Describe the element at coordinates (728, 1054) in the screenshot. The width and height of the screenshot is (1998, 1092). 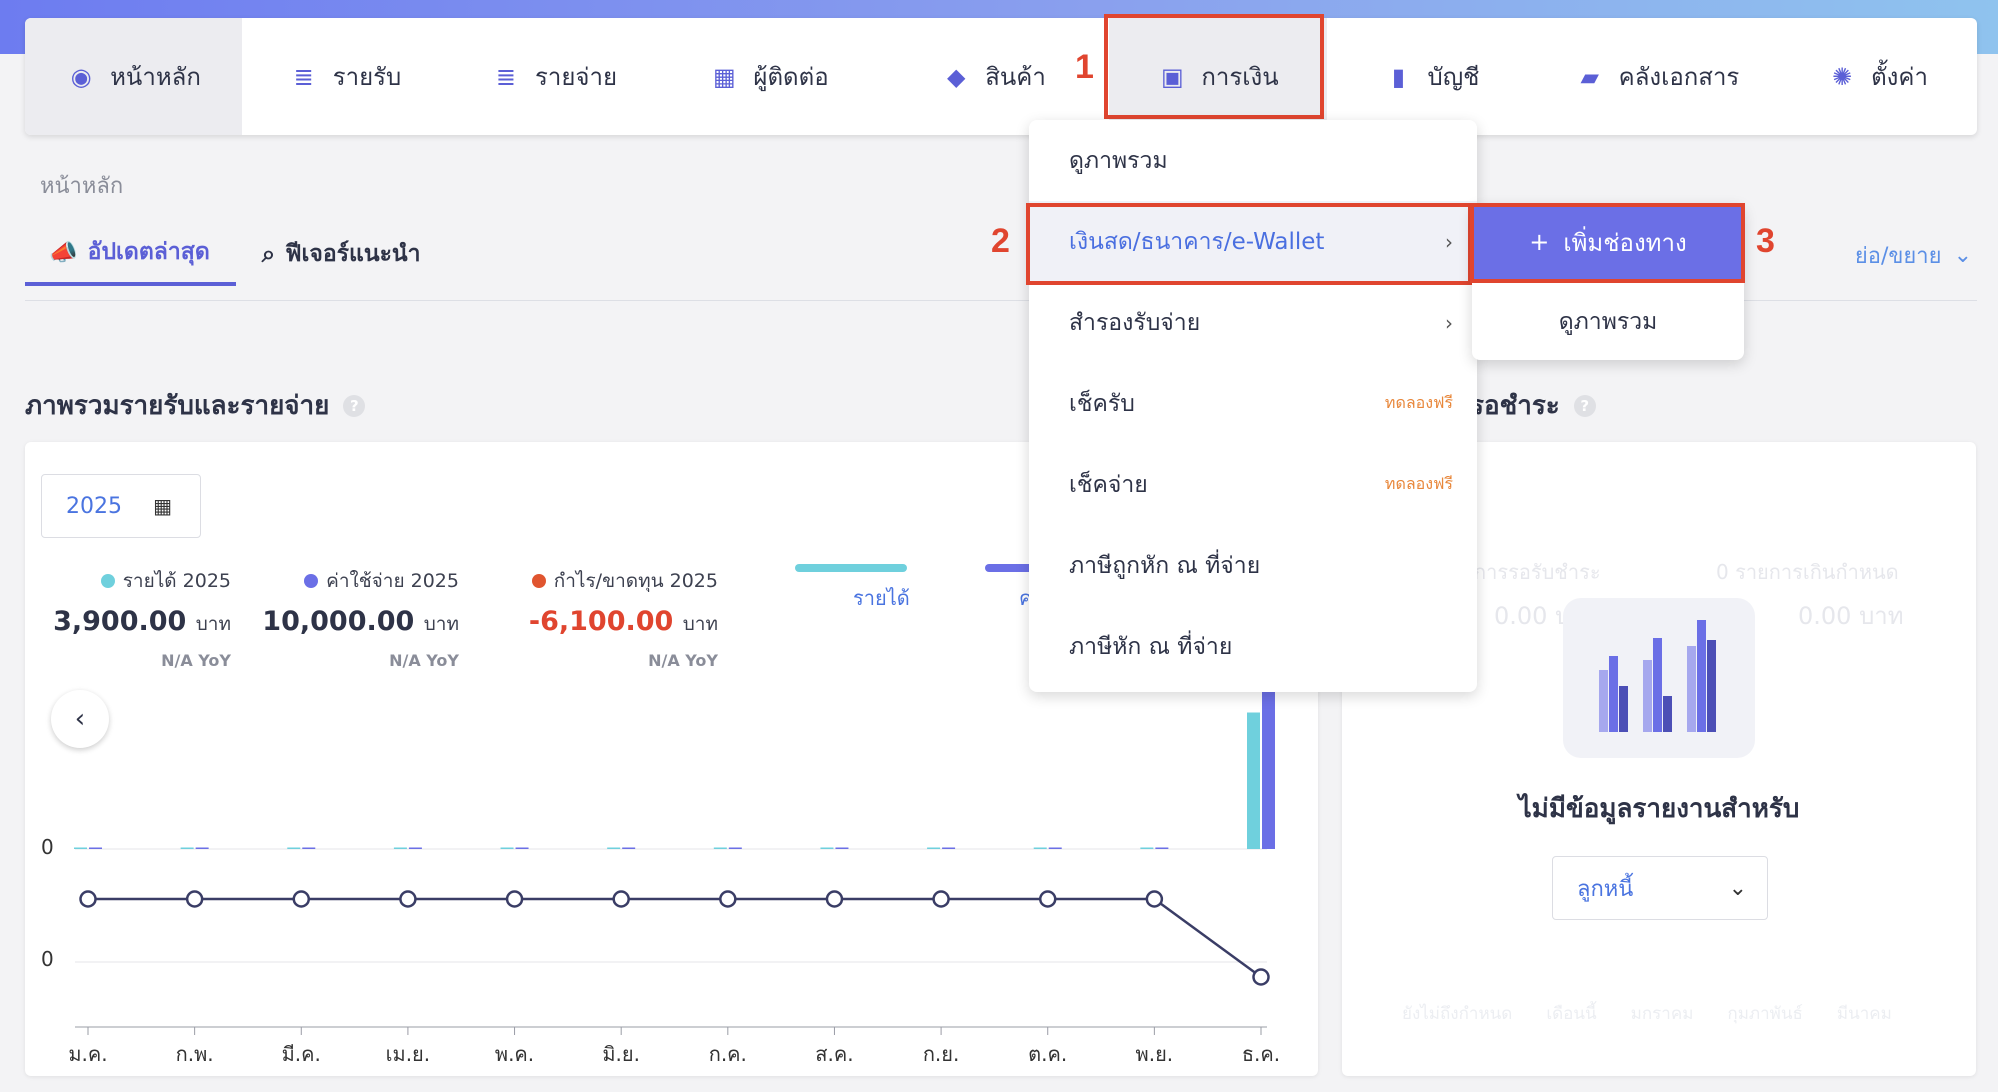
I see `x-tick-label: ก.ค.` at that location.